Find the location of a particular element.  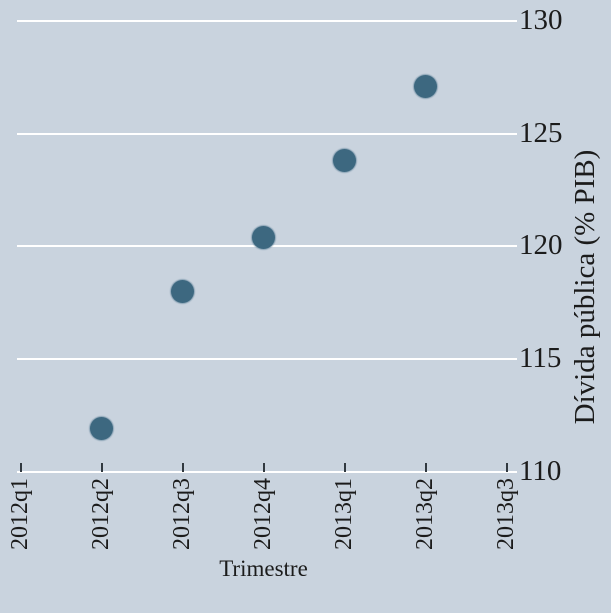

x-tick-label: 2012q1 is located at coordinates (20, 514).